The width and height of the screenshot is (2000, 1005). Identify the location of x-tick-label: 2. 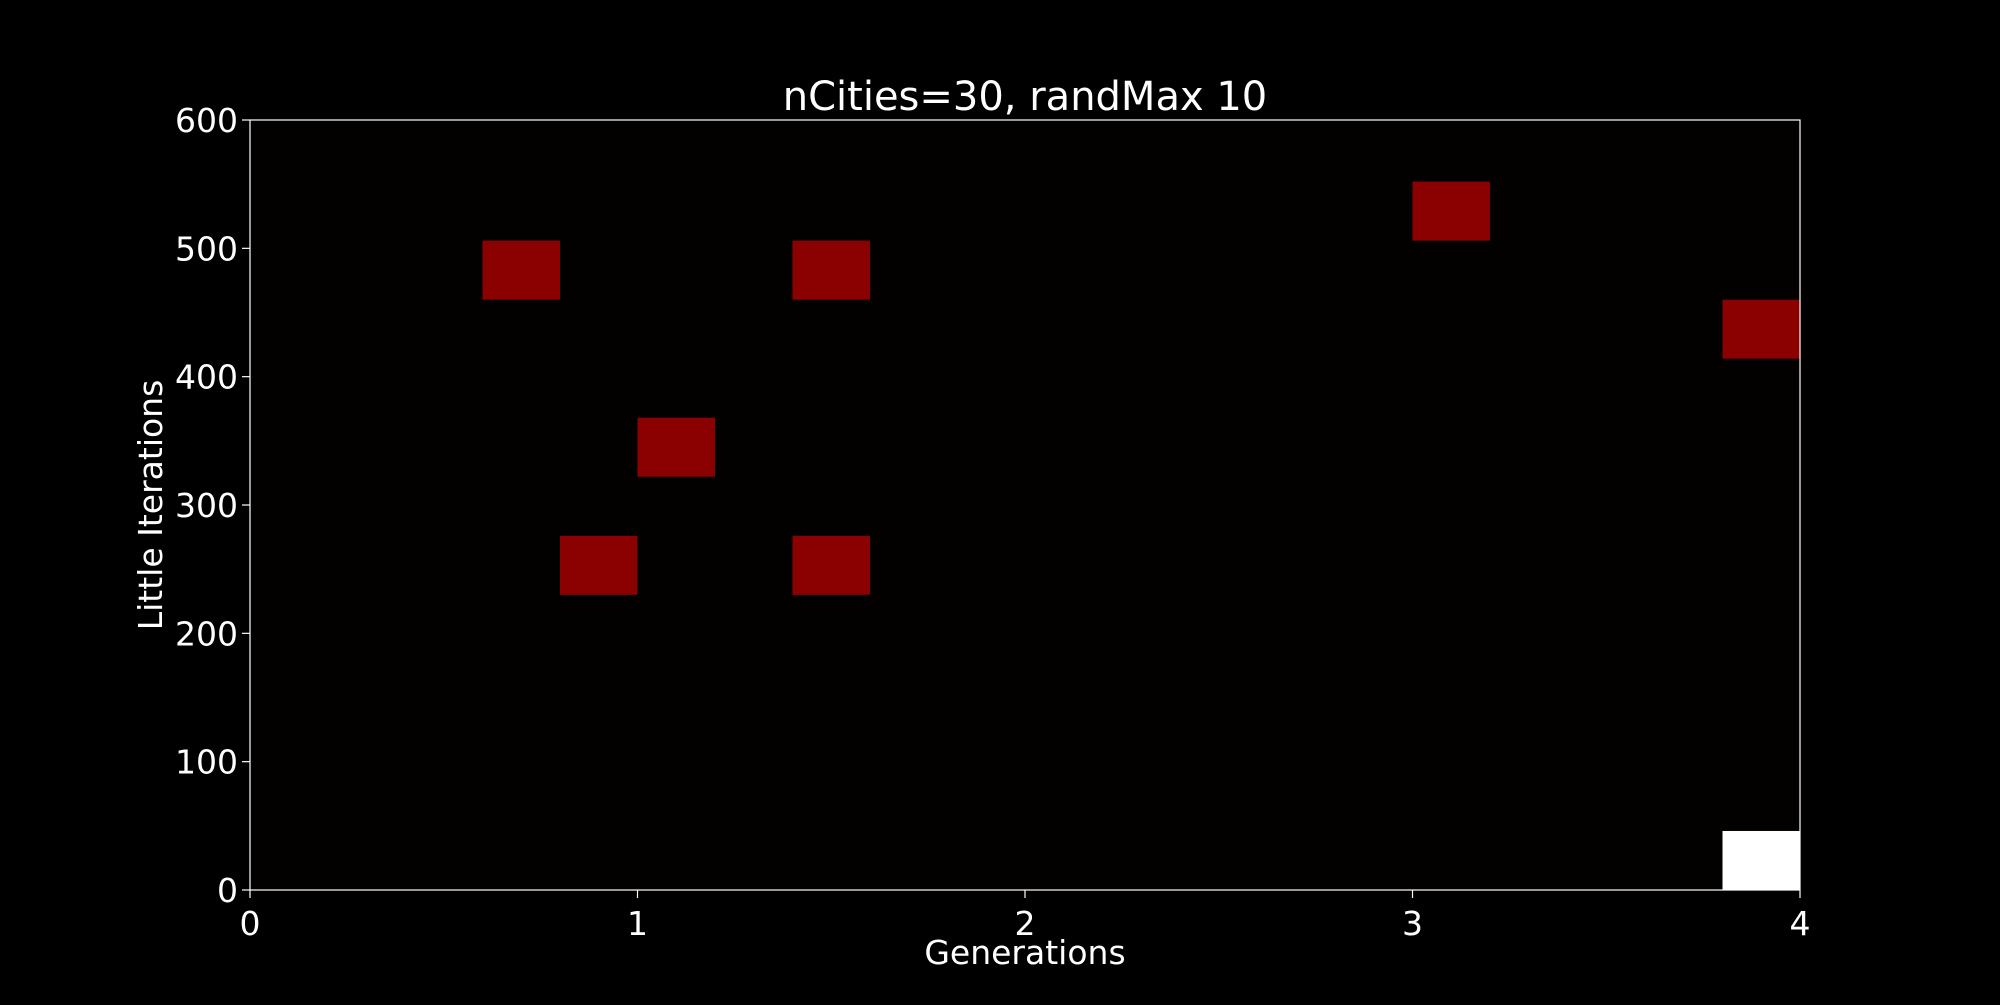
(1025, 923).